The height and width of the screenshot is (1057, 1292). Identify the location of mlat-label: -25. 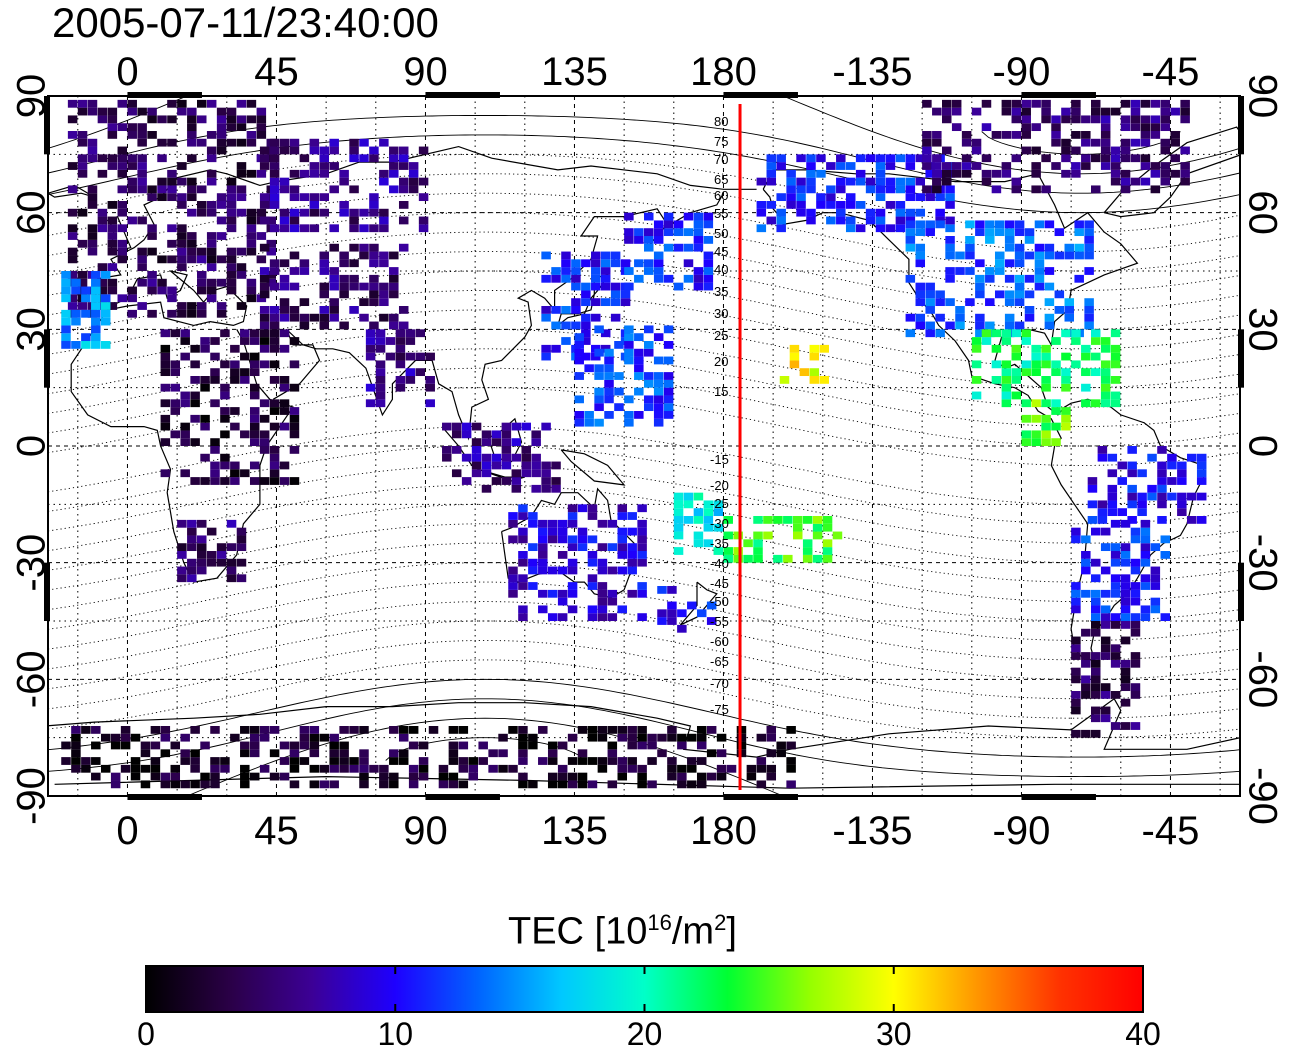
(719, 503).